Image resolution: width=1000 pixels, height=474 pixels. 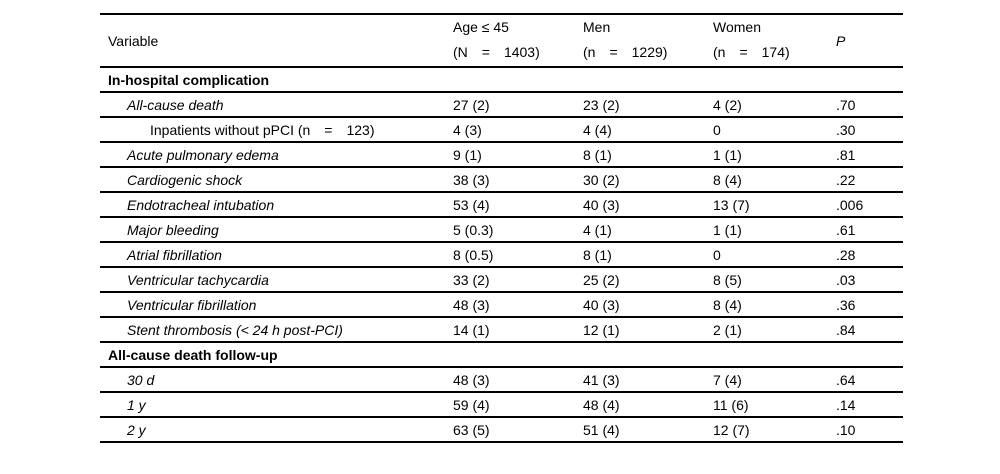 I want to click on header-women: Women (n = 174), so click(x=766, y=40).